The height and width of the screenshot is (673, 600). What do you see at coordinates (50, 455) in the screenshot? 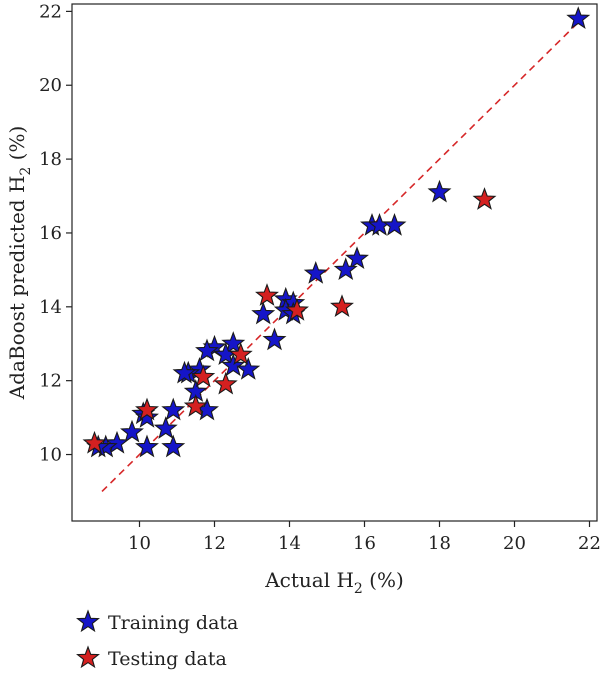
I see `y-tick-label: 10` at bounding box center [50, 455].